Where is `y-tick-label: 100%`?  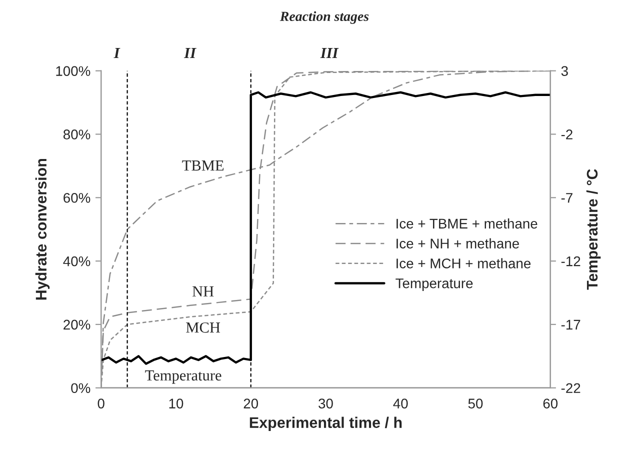
y-tick-label: 100% is located at coordinates (73, 71).